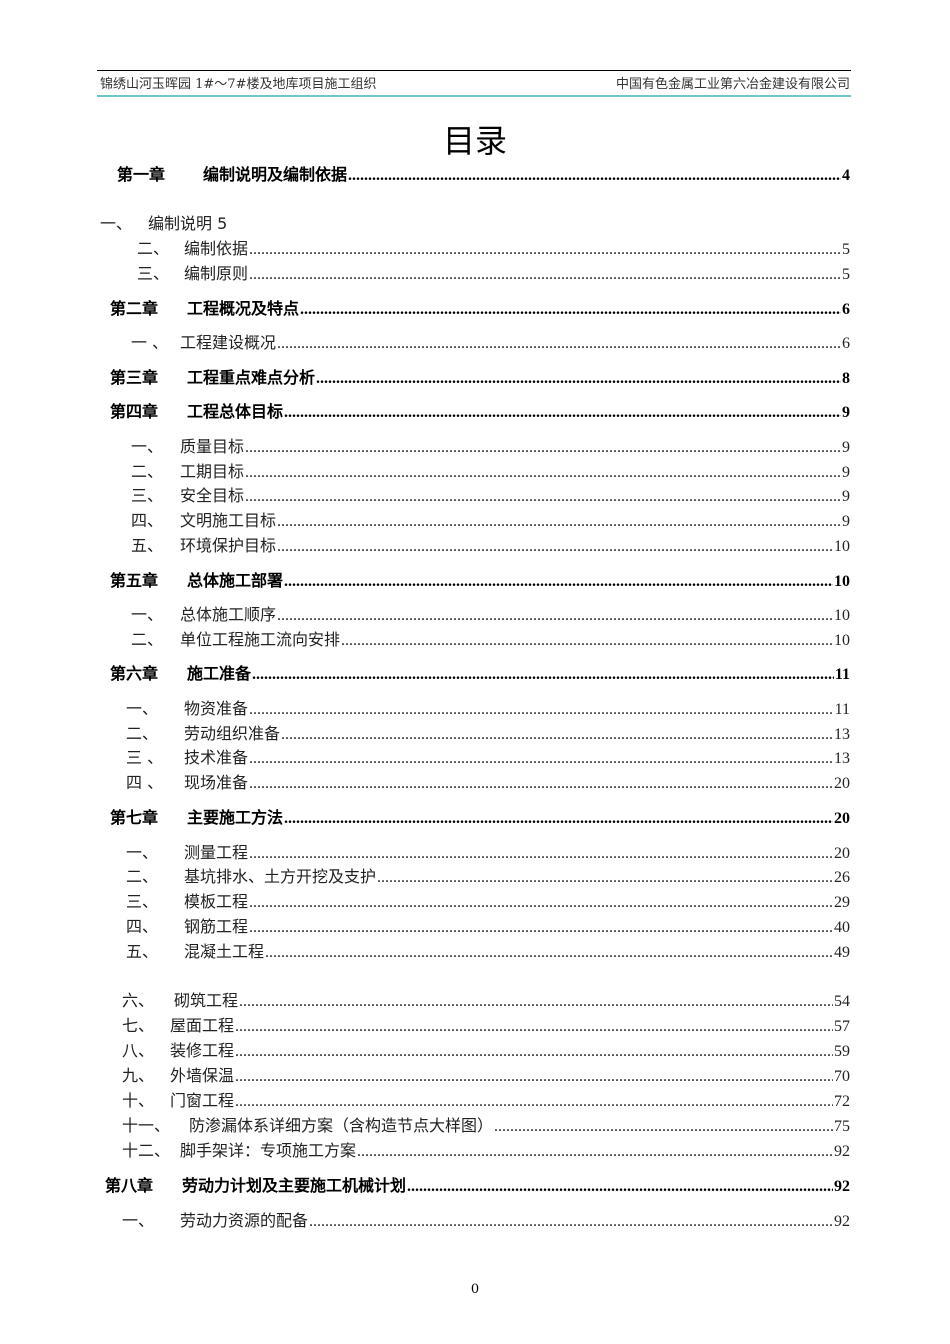 The height and width of the screenshot is (1344, 950). I want to click on toc-chapter-entry: 第八章 劳动力计划及主要施工机械计划 92, so click(477, 1183).